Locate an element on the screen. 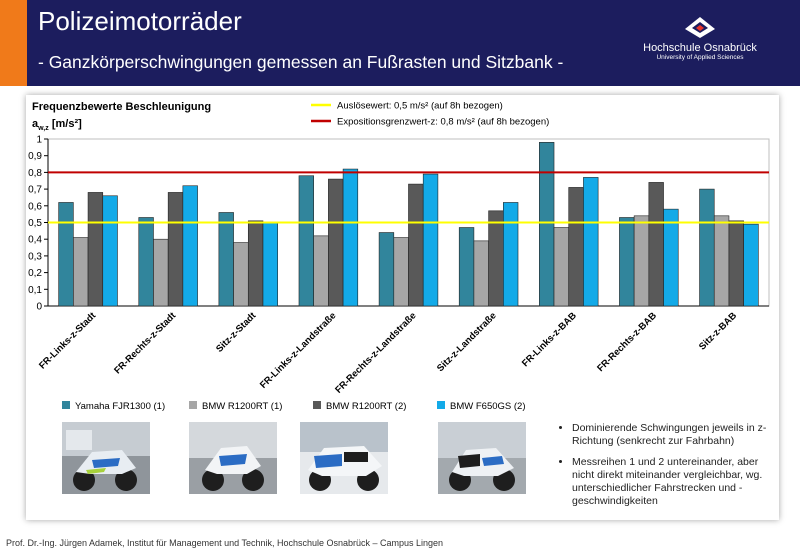  x-tick-label: FR-Links-z-Landstraße is located at coordinates (298, 350).